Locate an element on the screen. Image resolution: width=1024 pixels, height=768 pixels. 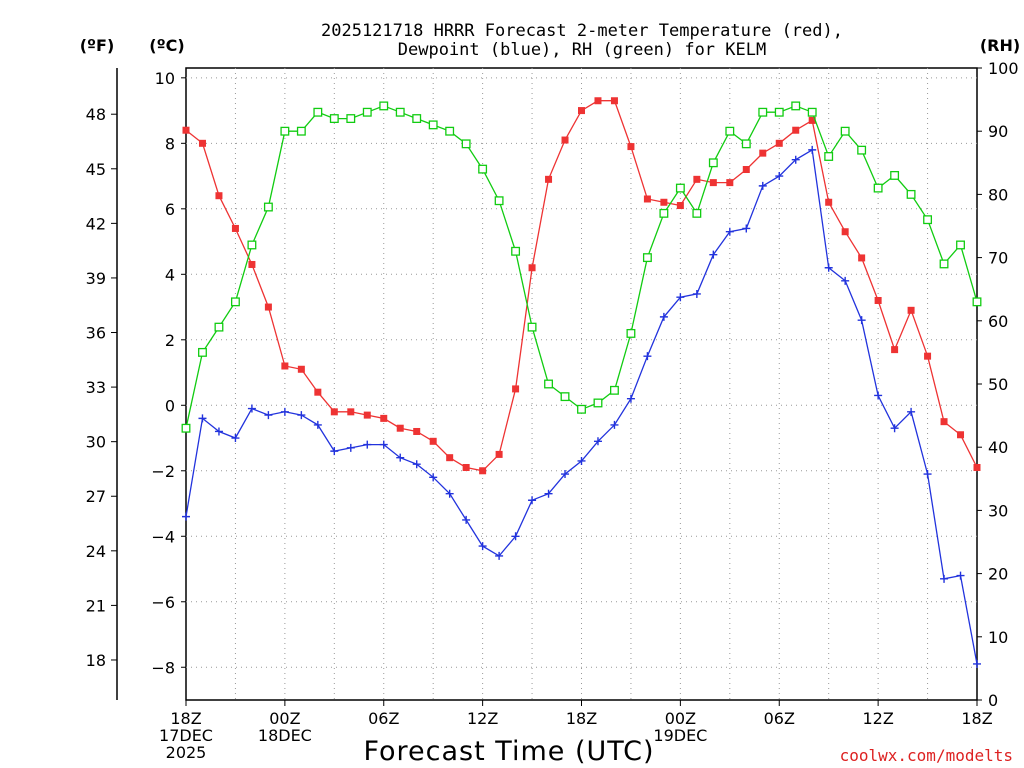
x-axis-label: Forecast Time (UTC) is located at coordinates (508, 751).